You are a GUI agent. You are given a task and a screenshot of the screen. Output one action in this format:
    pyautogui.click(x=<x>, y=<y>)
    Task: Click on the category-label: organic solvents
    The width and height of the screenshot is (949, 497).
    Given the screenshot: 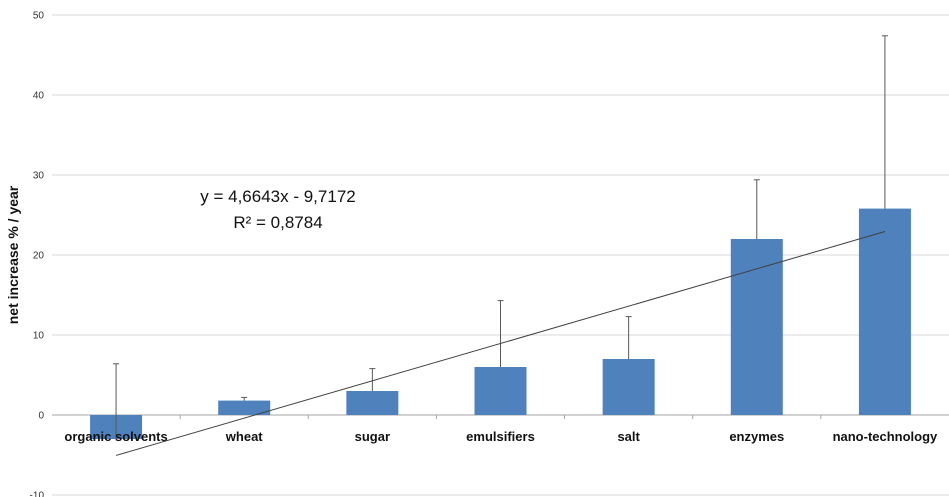 What is the action you would take?
    pyautogui.click(x=115, y=436)
    